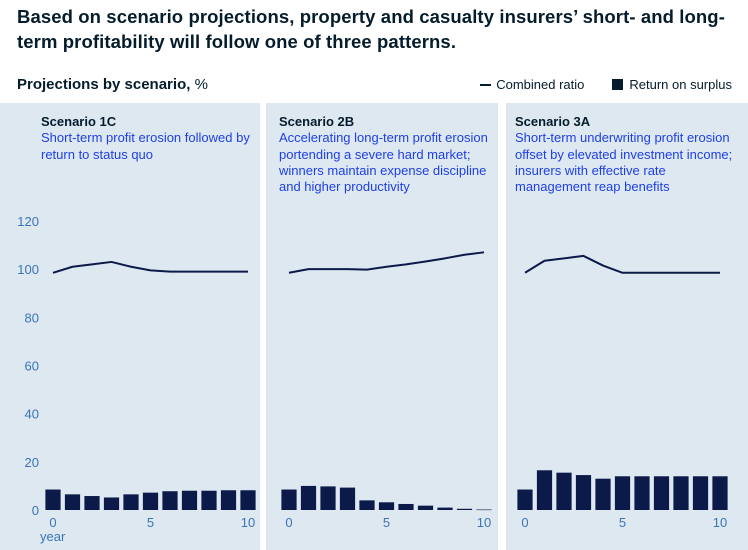 The height and width of the screenshot is (550, 748). I want to click on y-tick-label: 60, so click(32, 366).